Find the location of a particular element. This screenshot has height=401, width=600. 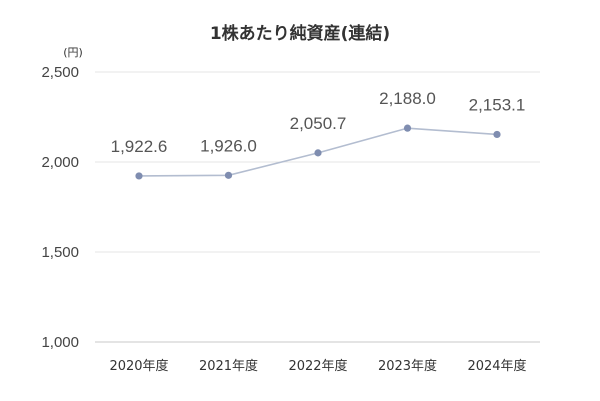

chart-title: 1株あたり純資産(連結) is located at coordinates (300, 33).